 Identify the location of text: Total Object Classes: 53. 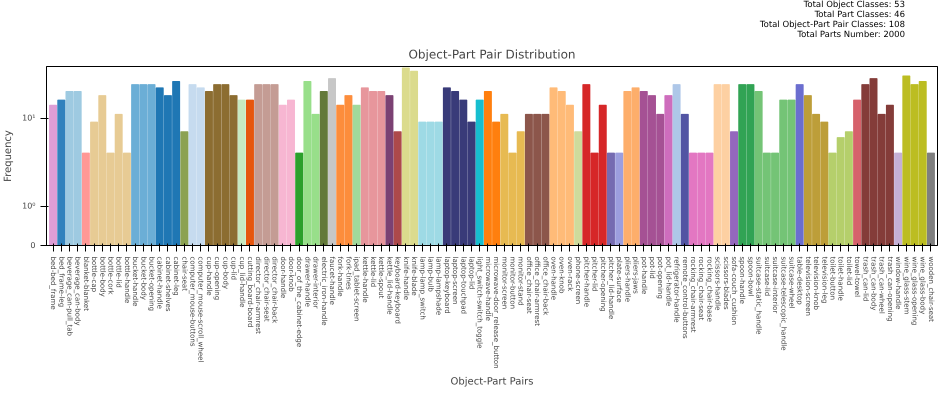
(853, 5).